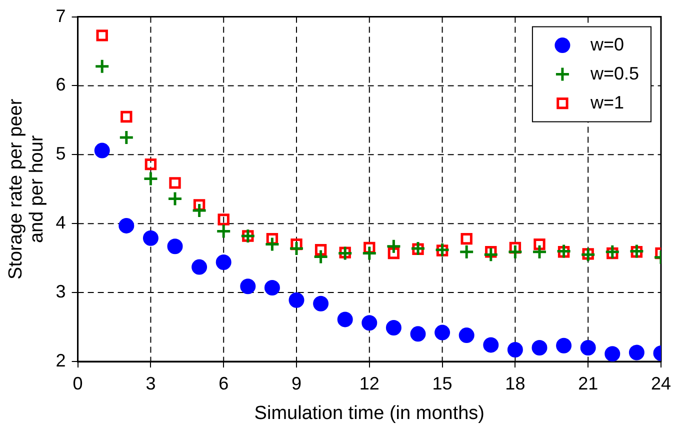 The height and width of the screenshot is (428, 677). I want to click on x-tick-label: 24, so click(661, 383).